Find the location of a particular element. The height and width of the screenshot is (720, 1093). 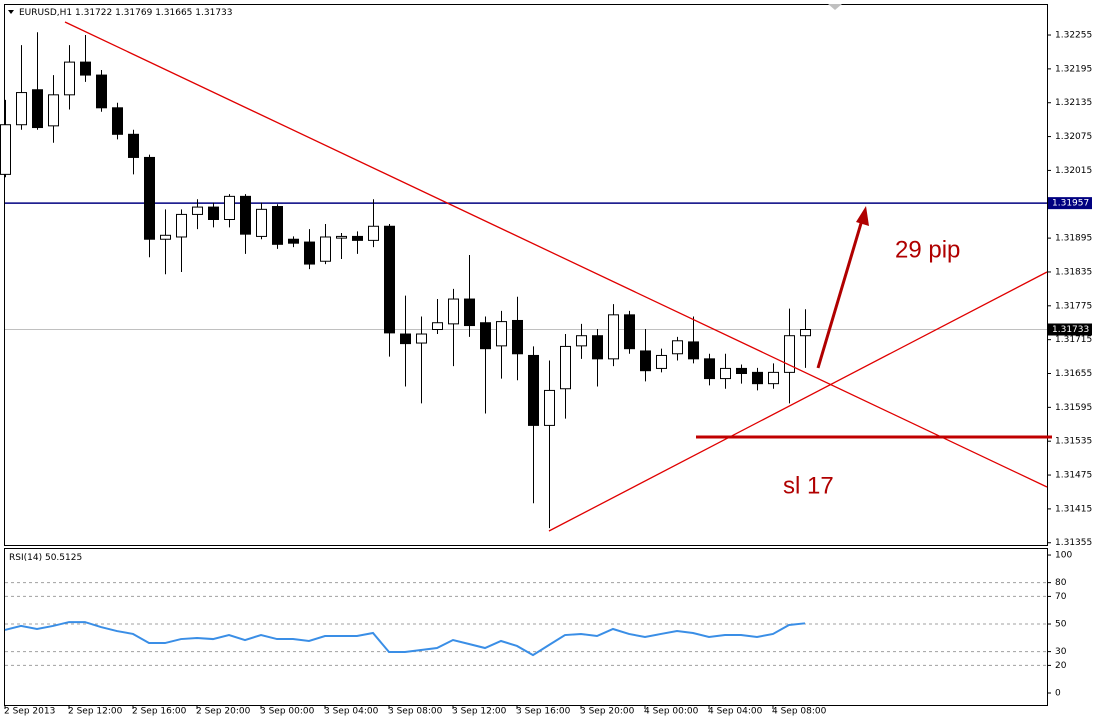

y-tick-label: 1.31595 is located at coordinates (1073, 408).